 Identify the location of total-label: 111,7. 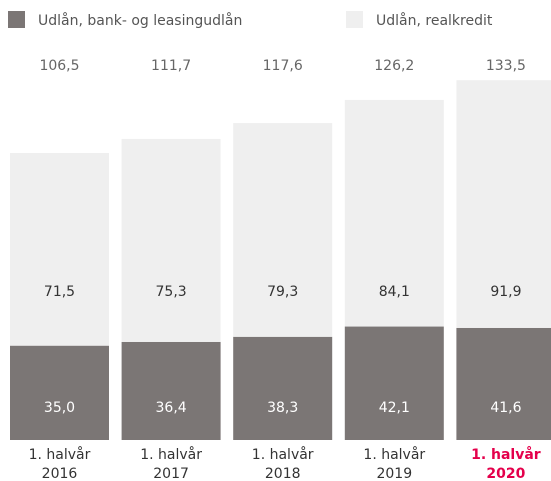
(171, 66).